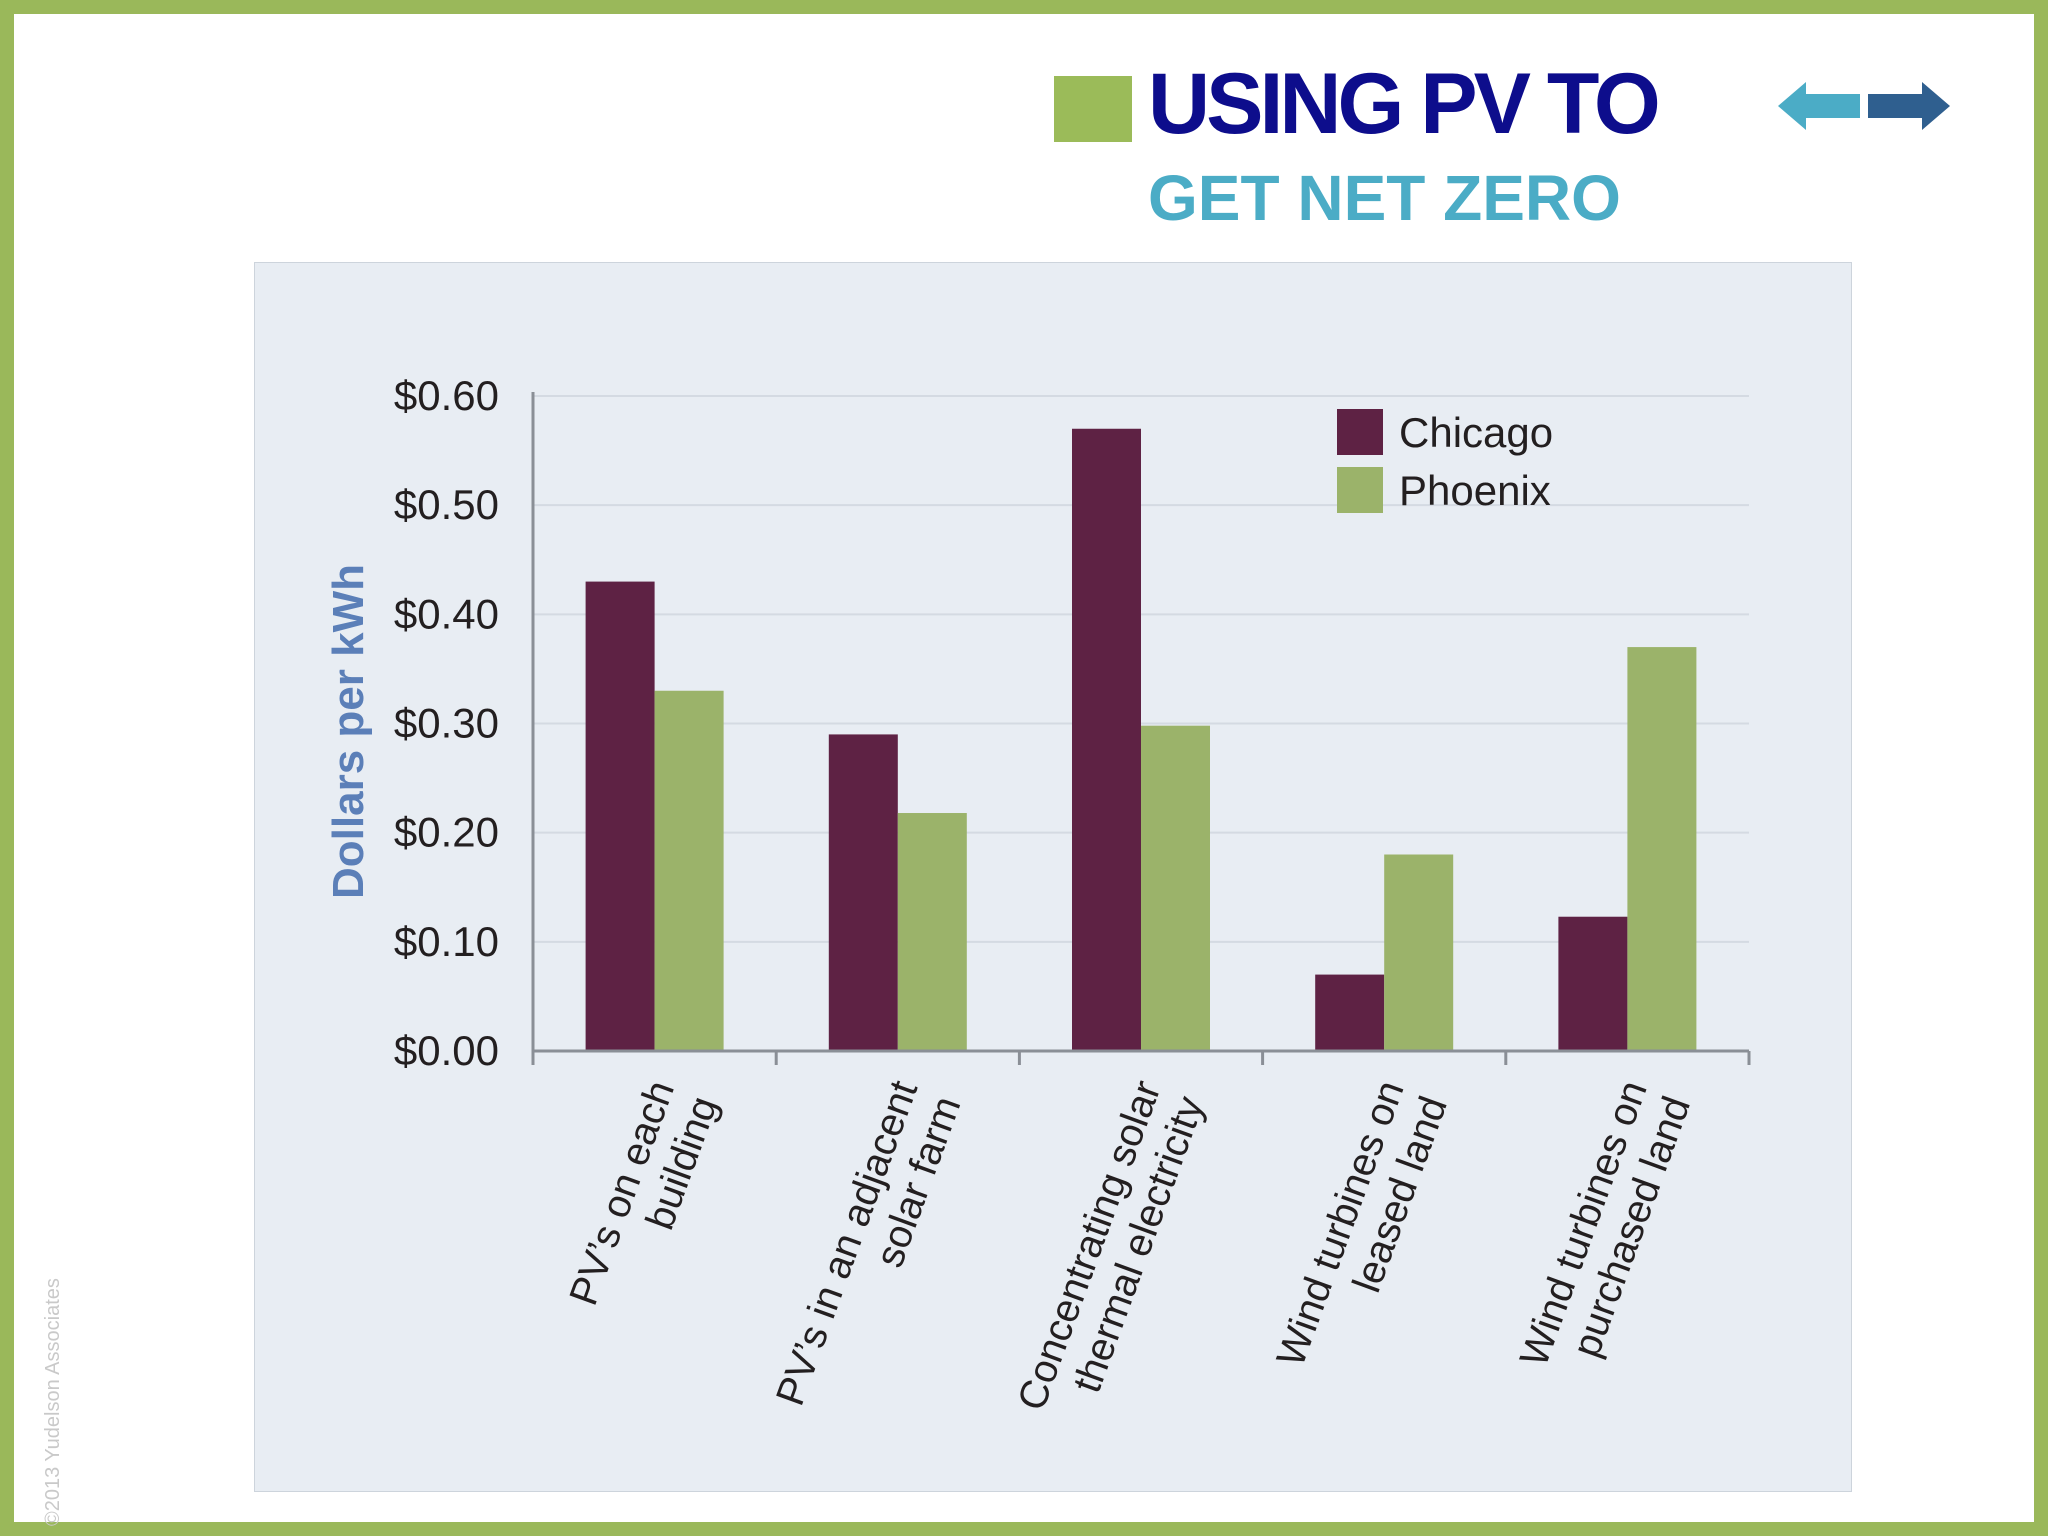 The width and height of the screenshot is (2048, 1536). What do you see at coordinates (1360, 490) in the screenshot?
I see `legend-swatch-phoenix` at bounding box center [1360, 490].